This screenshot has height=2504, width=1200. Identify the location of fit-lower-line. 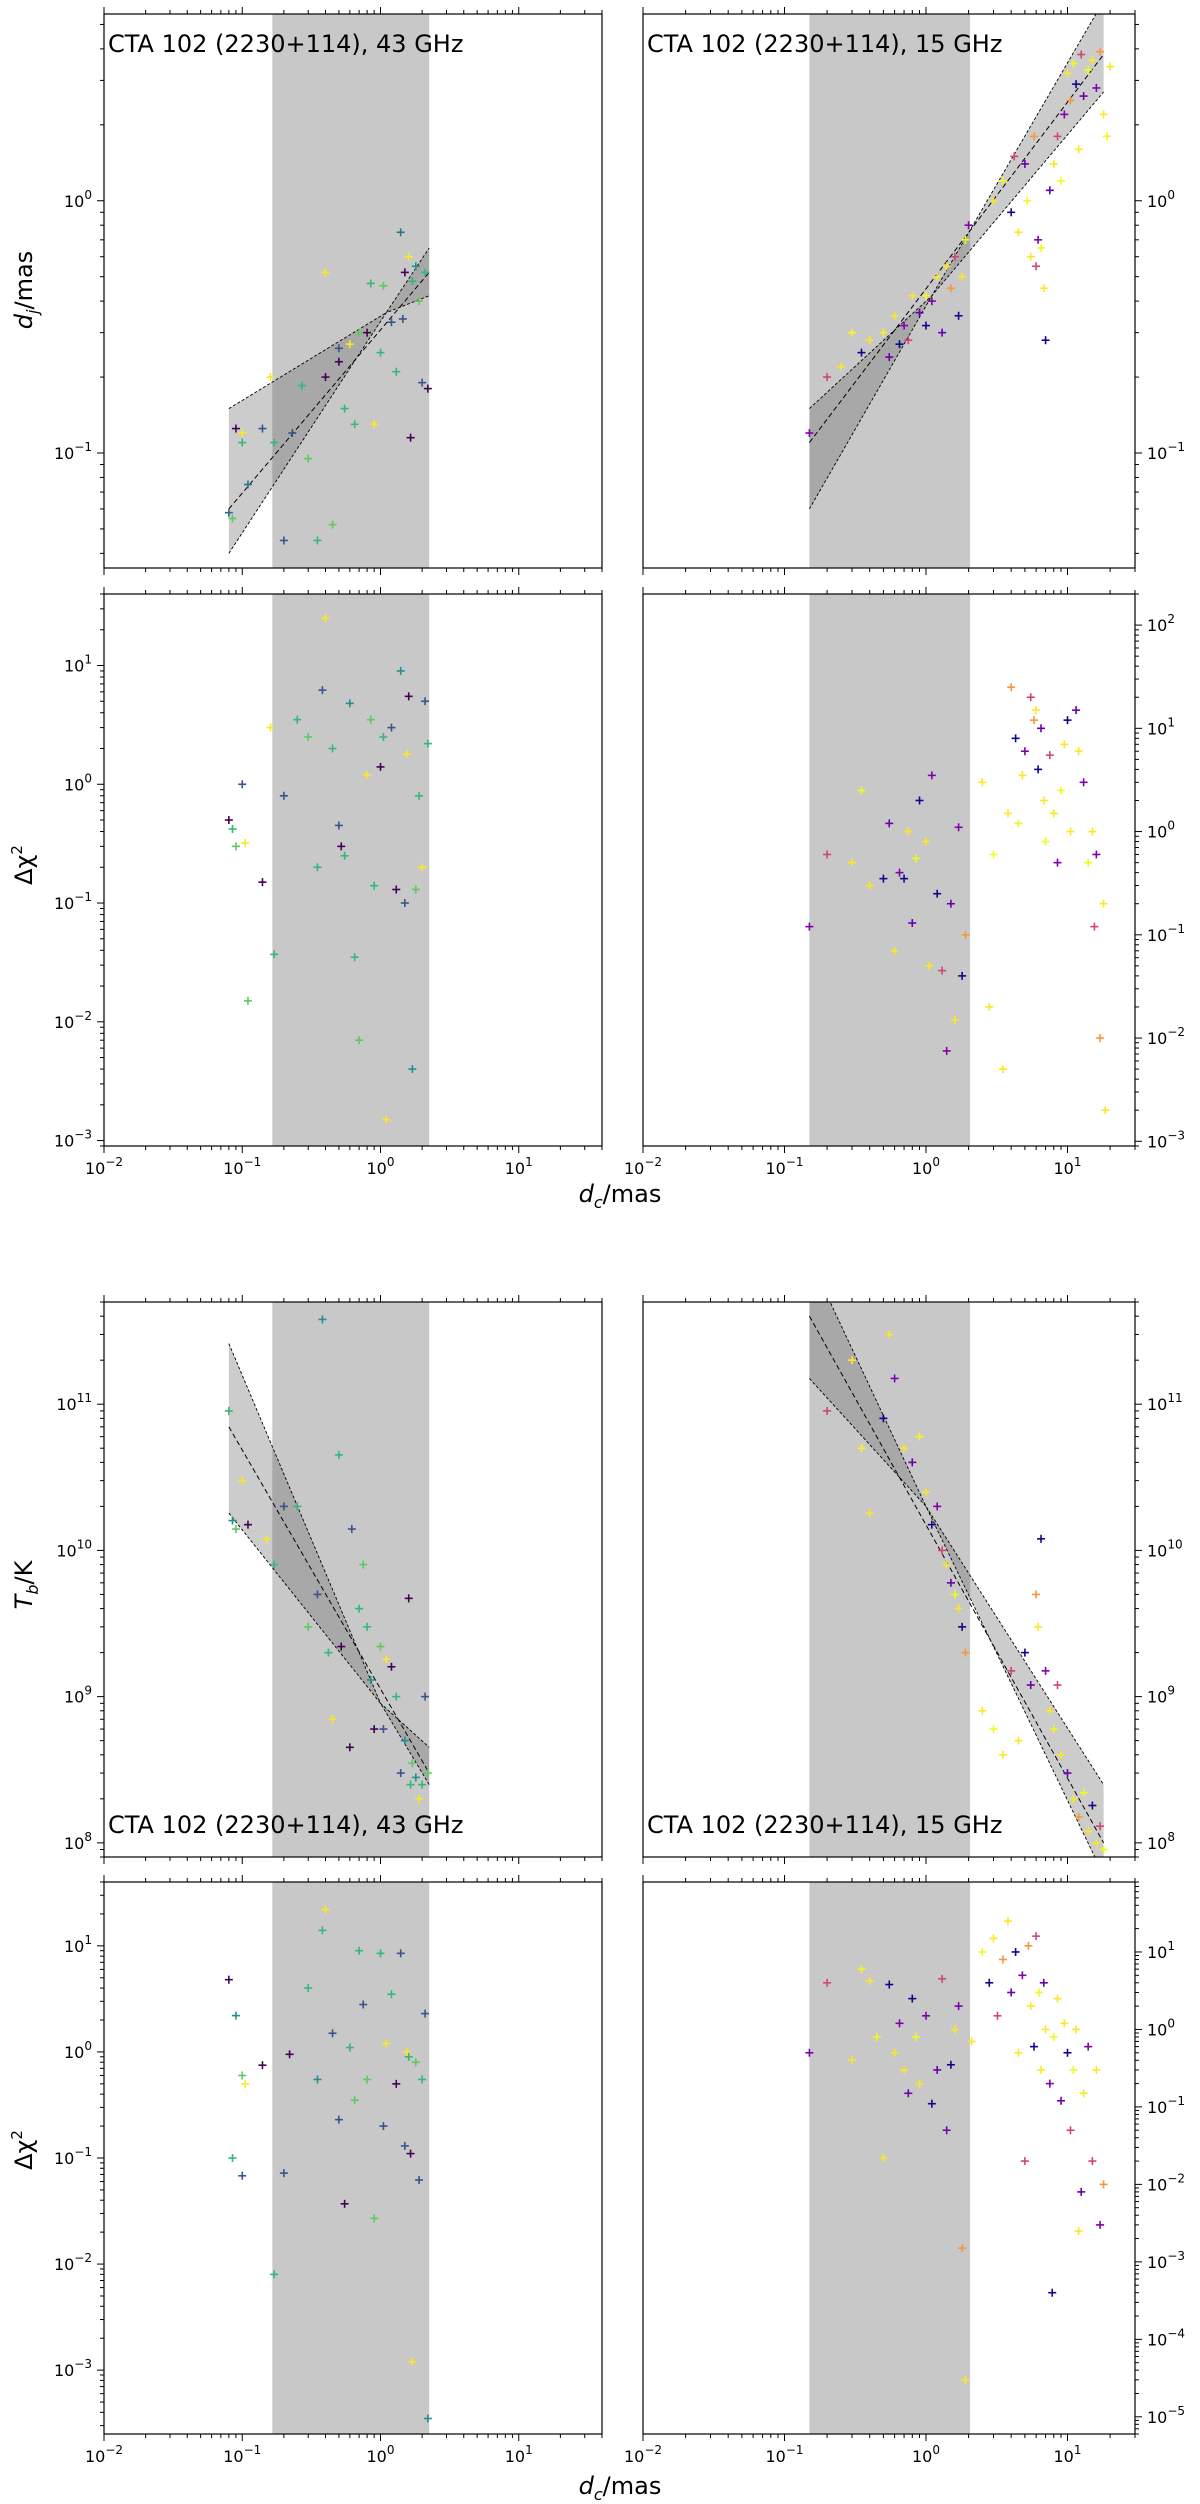
(329, 424).